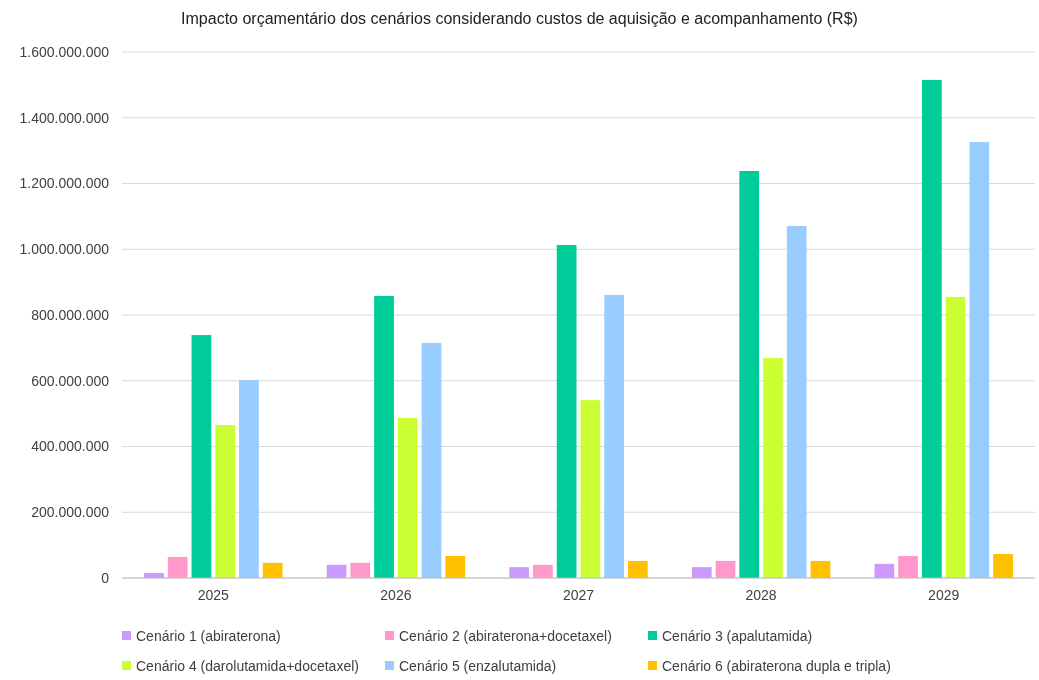 The width and height of the screenshot is (1039, 680). What do you see at coordinates (64, 51) in the screenshot?
I see `y-tick-label: 1.600.000.000` at bounding box center [64, 51].